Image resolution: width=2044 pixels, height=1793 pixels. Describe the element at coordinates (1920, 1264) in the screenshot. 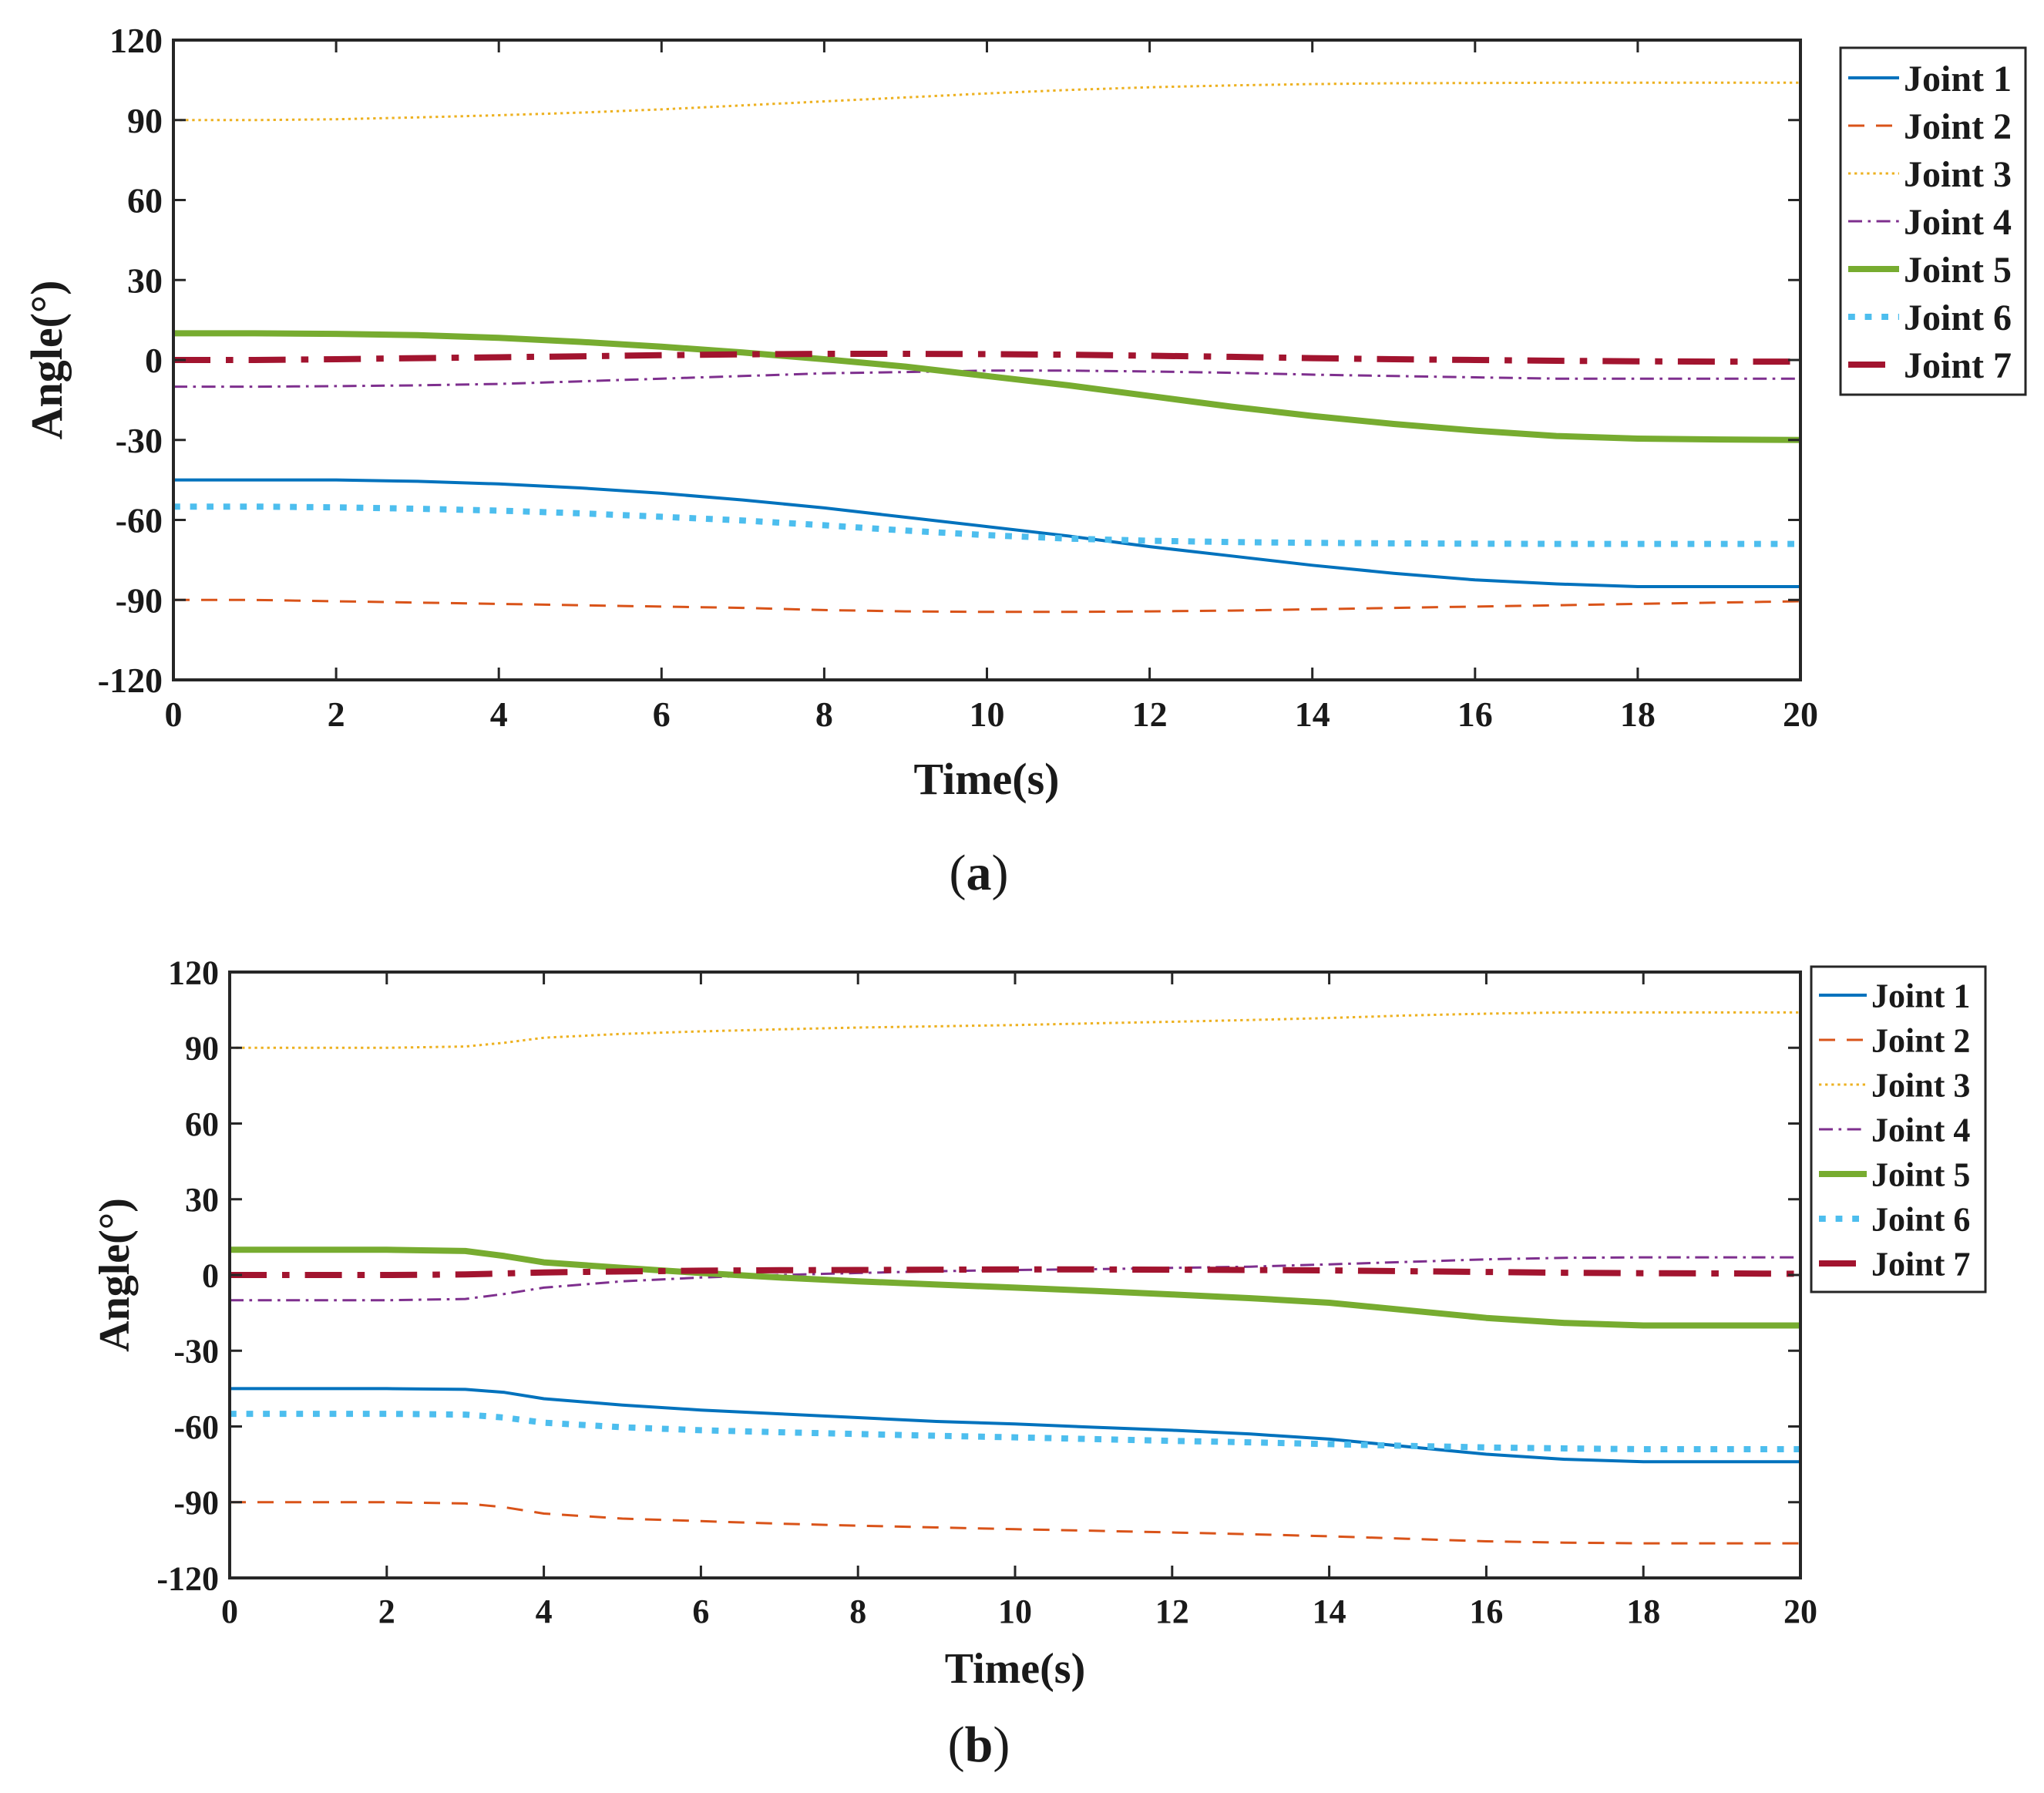

I see `panel-b-legend-label-joint-7: Joint 7` at that location.